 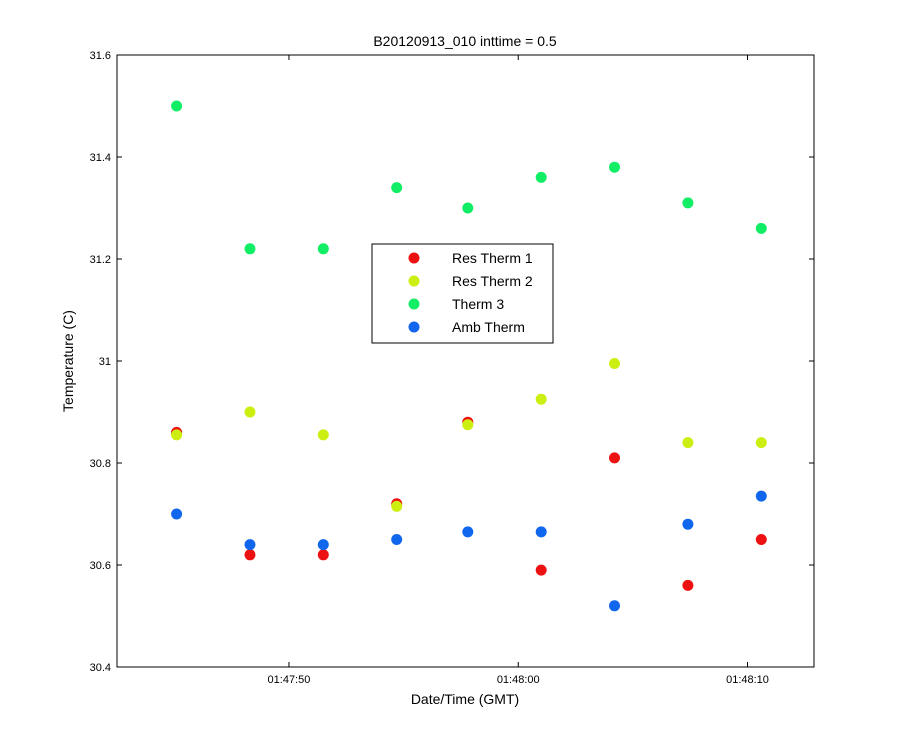 What do you see at coordinates (465, 699) in the screenshot?
I see `x-axis-label: Date/Time (GMT)` at bounding box center [465, 699].